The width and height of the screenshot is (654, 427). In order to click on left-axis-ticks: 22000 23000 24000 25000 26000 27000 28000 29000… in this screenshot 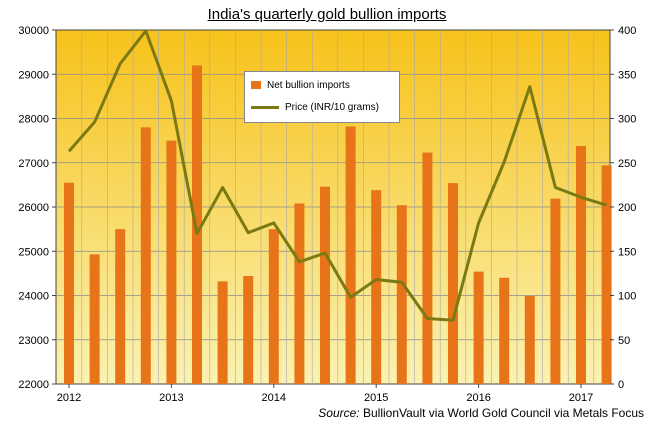, I will do `click(37, 208)`.